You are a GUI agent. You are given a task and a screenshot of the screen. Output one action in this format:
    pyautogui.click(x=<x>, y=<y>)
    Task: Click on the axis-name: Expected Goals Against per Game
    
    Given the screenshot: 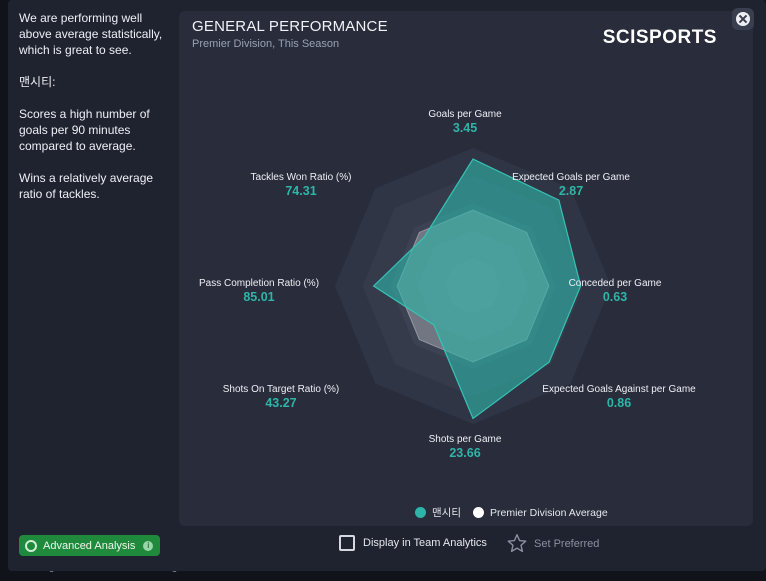 What is the action you would take?
    pyautogui.click(x=619, y=389)
    